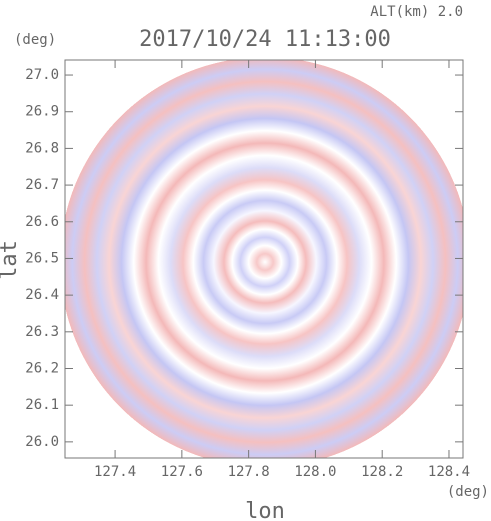  I want to click on chart-title: 2017/10/24 11:13:00, so click(265, 39).